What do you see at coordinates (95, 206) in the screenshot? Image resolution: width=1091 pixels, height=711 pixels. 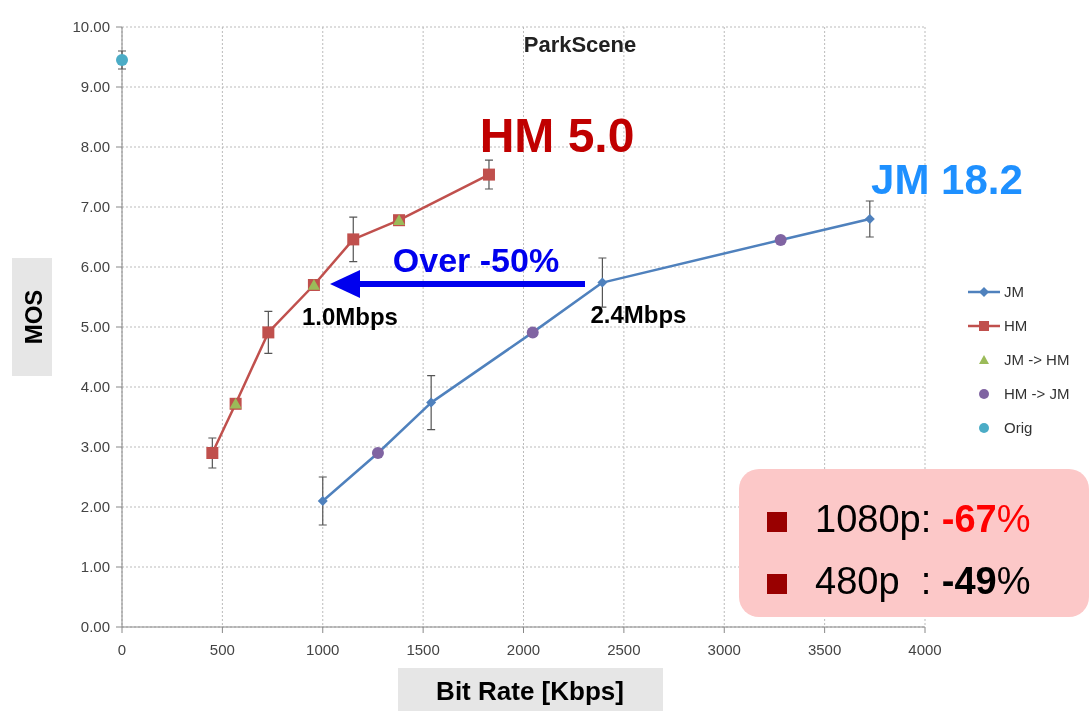 I see `y-tick-label: 7.00` at bounding box center [95, 206].